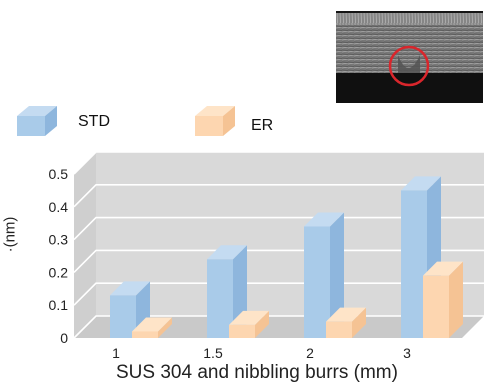 This screenshot has height=386, width=488. What do you see at coordinates (59, 272) in the screenshot?
I see `y-tick-label: 0.2` at bounding box center [59, 272].